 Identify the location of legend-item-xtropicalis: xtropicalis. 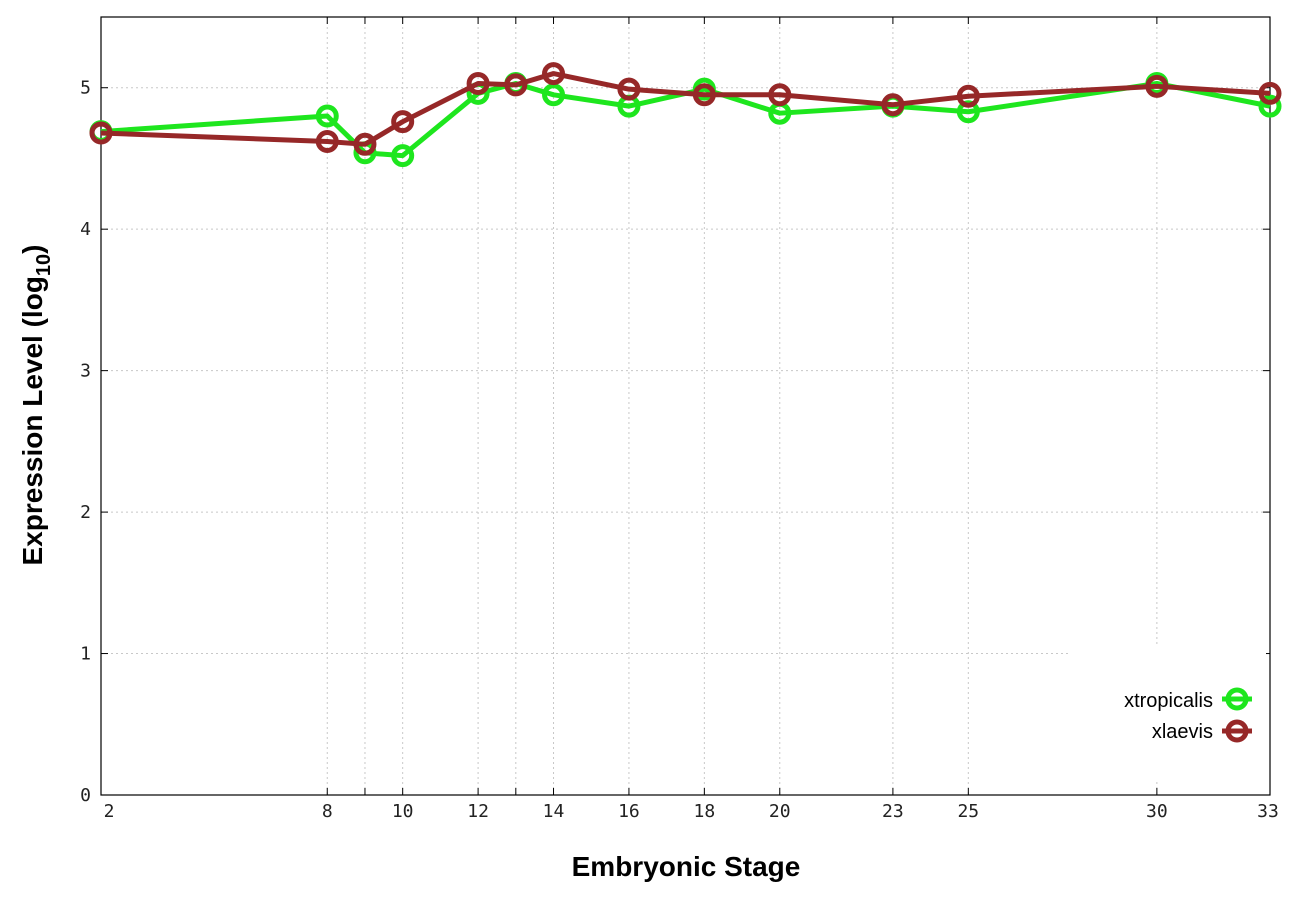
(1188, 699).